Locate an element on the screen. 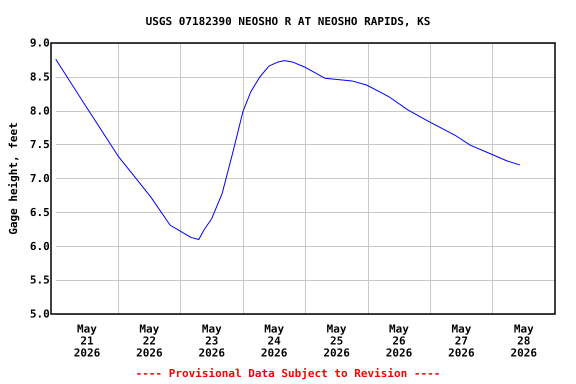 The width and height of the screenshot is (576, 384). y-tick-label: 8.0 is located at coordinates (40, 111).